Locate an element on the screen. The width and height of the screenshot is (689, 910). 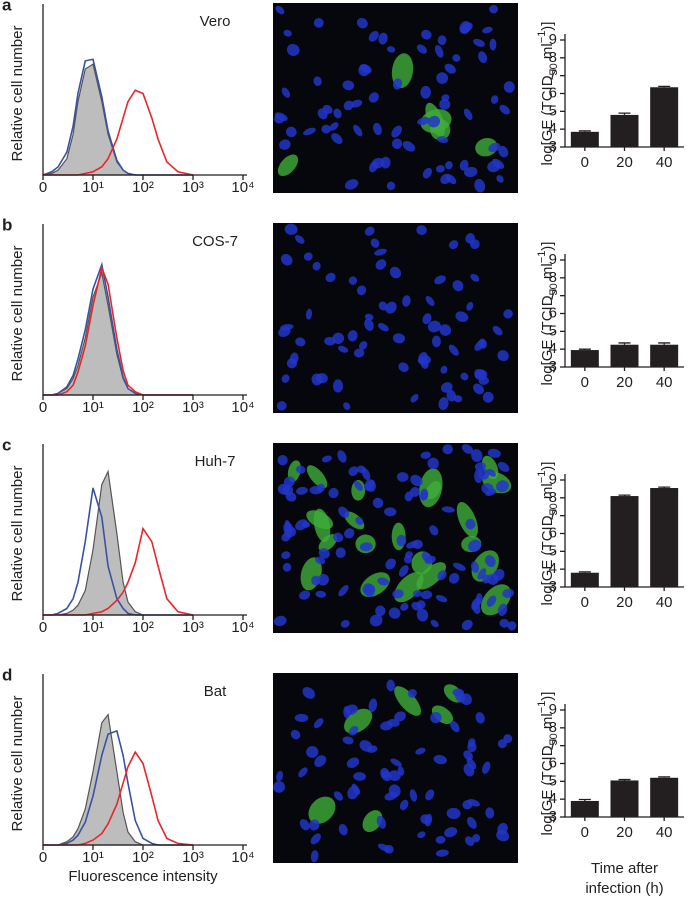
histogram-area is located at coordinates (117, 119).